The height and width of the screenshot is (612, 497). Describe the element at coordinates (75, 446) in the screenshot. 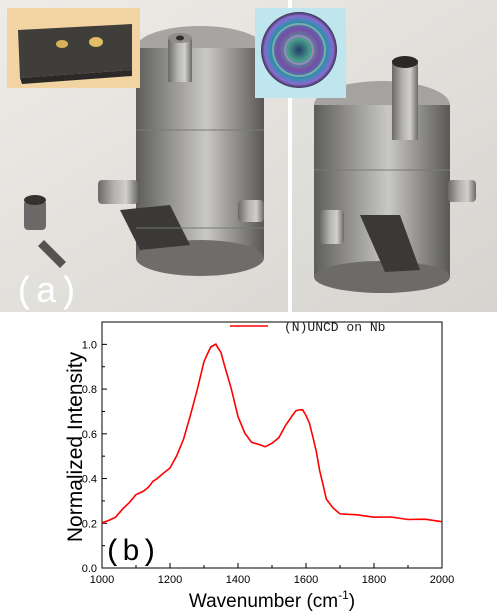

I see `y-axis-label: Normalized Intensity` at that location.